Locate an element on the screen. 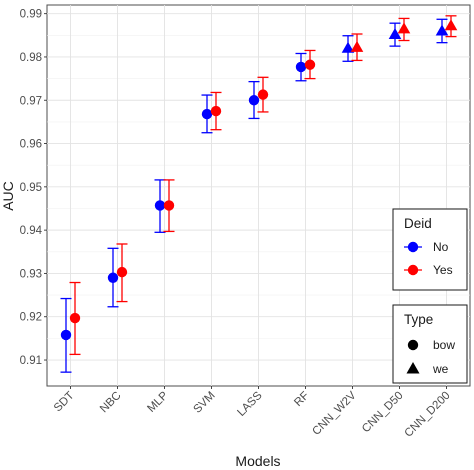  legend-type-we-label: we is located at coordinates (440, 369).